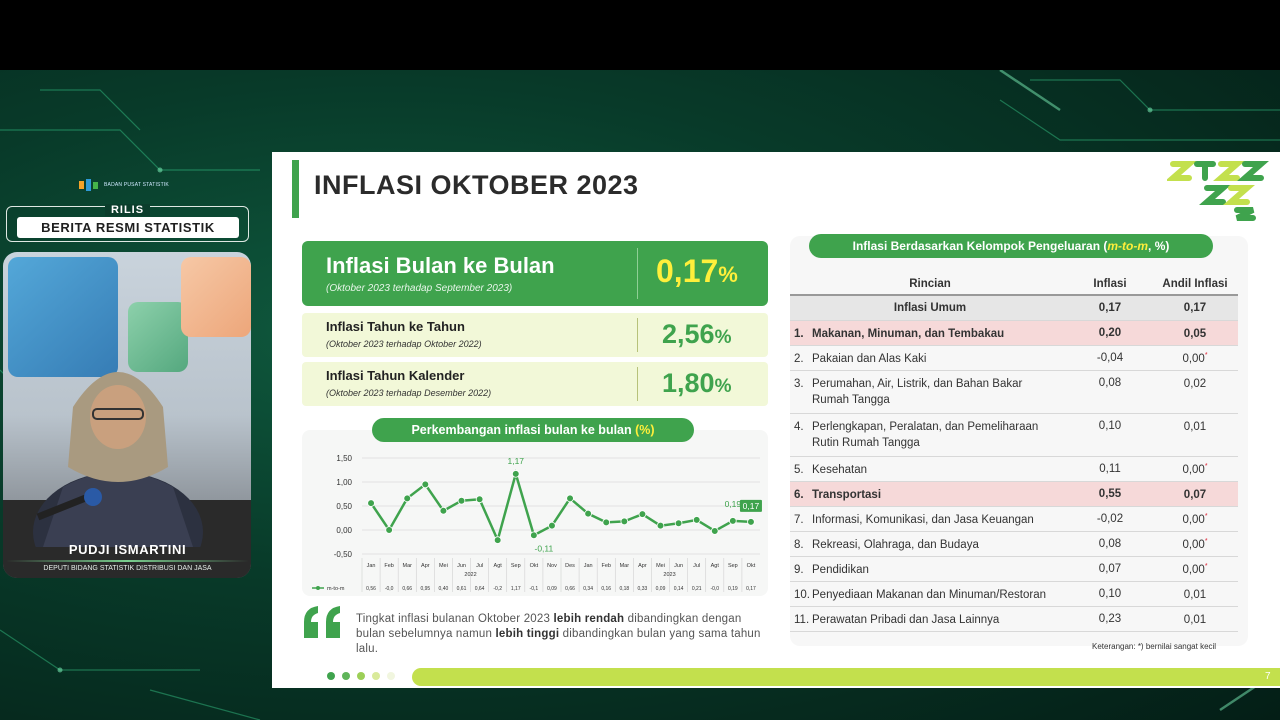 This screenshot has height=720, width=1280. Describe the element at coordinates (336, 589) in the screenshot. I see `legend-label: m-to-m` at that location.